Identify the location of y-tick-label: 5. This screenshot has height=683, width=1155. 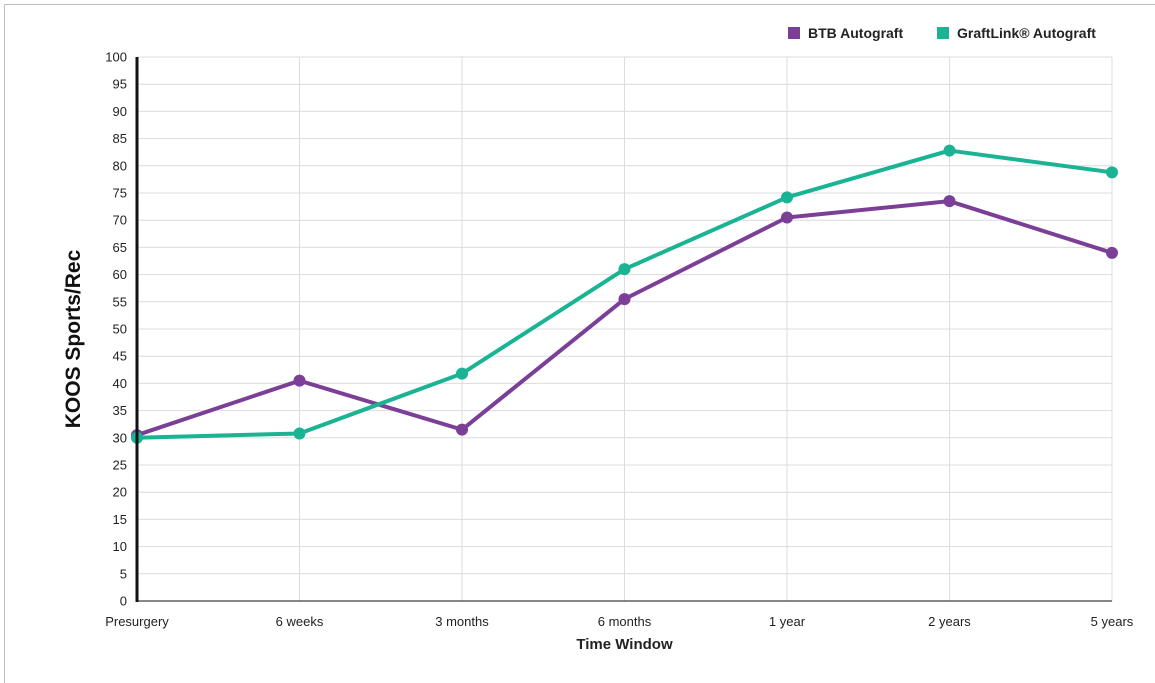
(123, 573).